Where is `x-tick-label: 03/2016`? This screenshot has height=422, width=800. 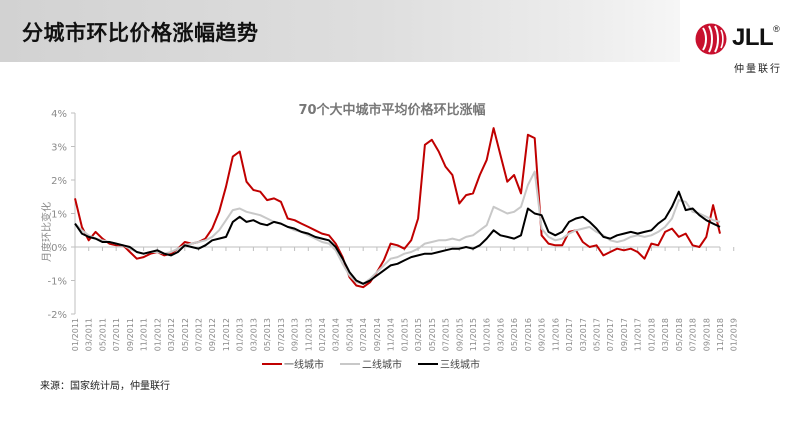
x-tick-label: 03/2016 is located at coordinates (500, 334).